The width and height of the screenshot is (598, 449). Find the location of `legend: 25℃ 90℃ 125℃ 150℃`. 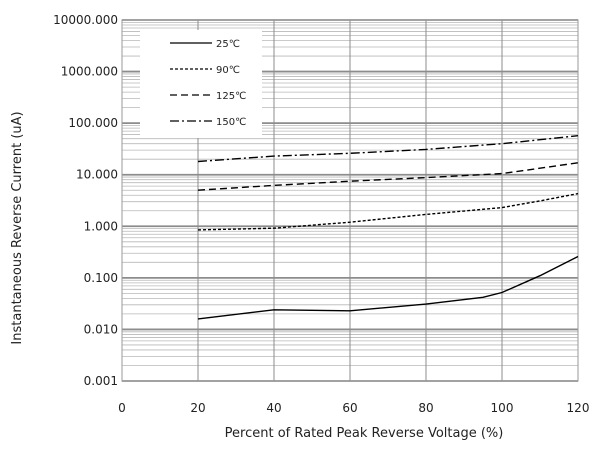

legend: 25℃ 90℃ 125℃ 150℃ is located at coordinates (201, 84).